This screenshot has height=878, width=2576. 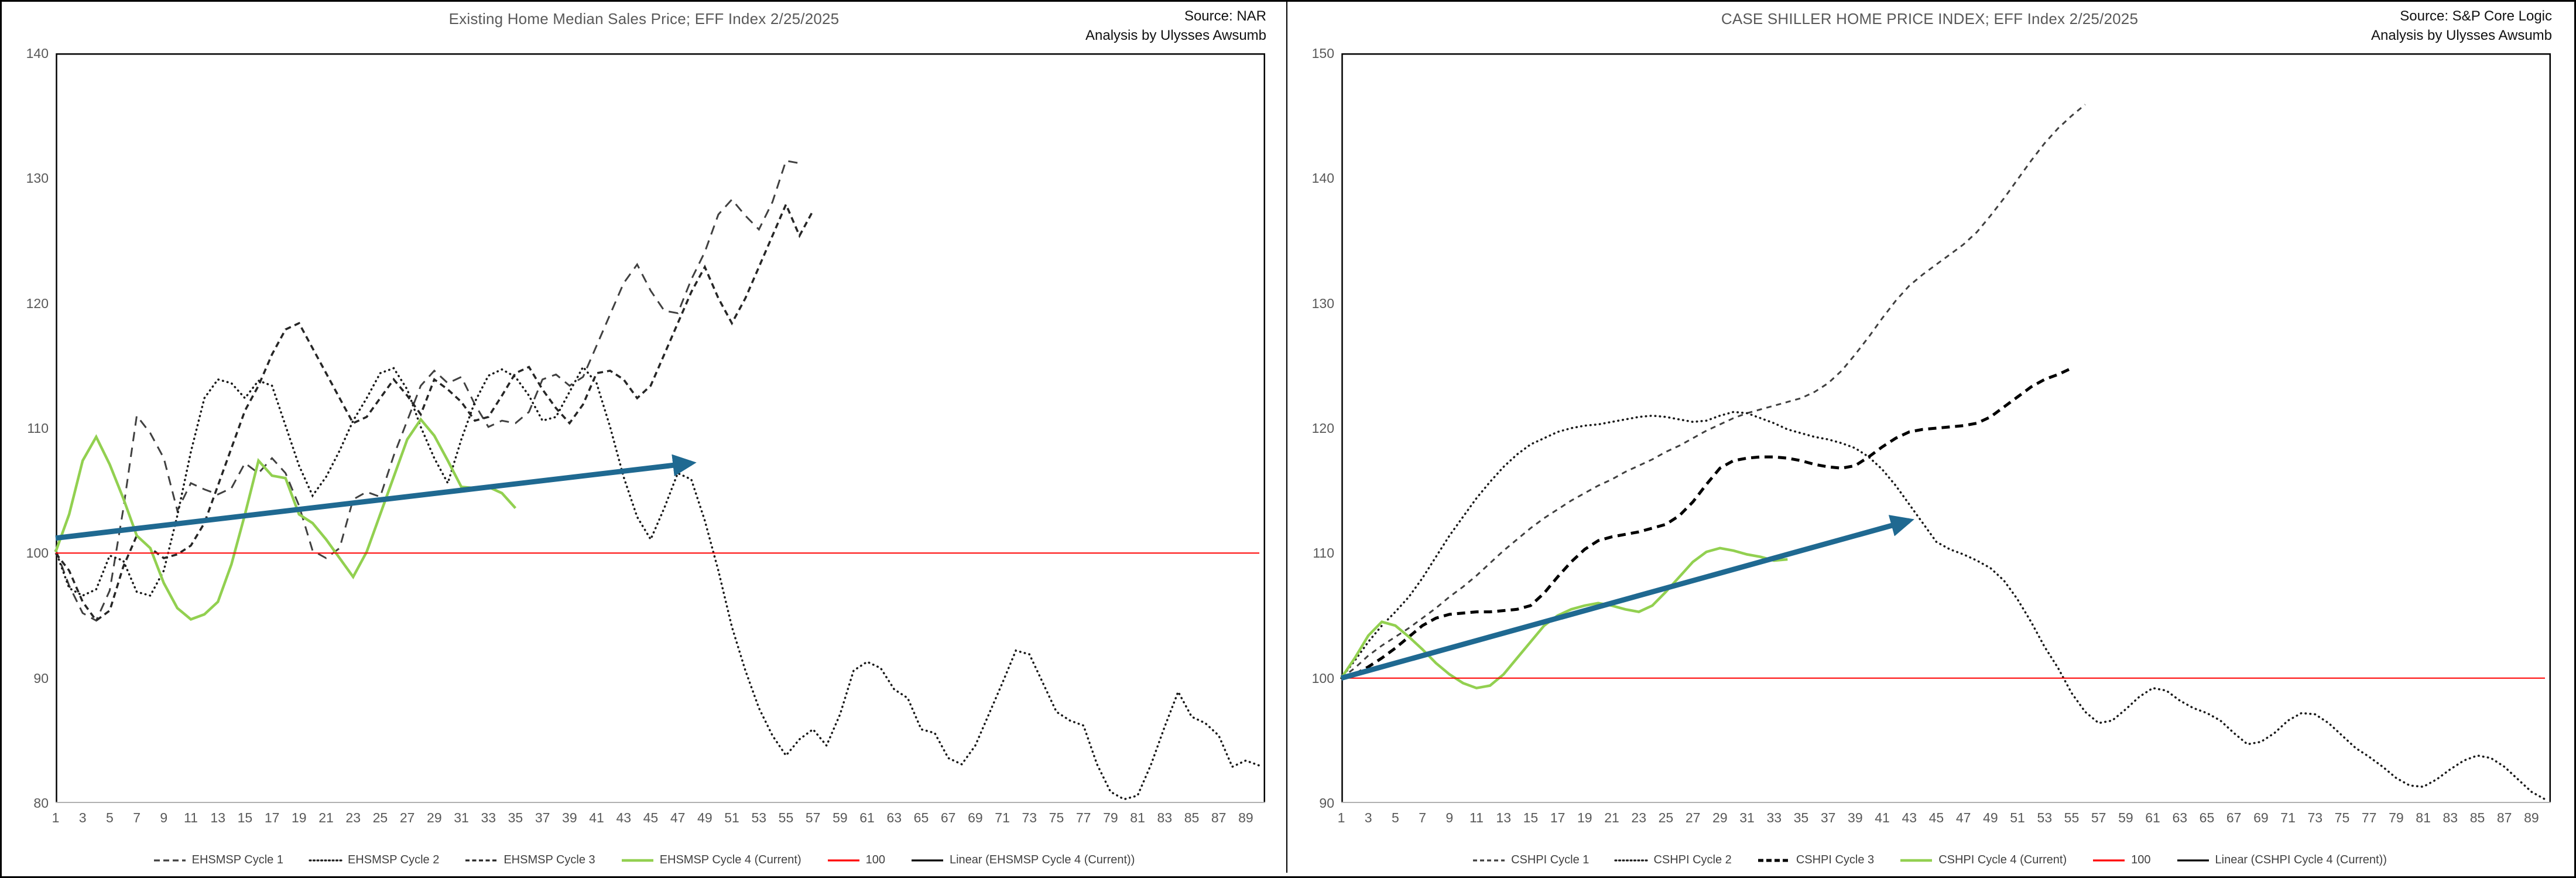 What do you see at coordinates (1990, 817) in the screenshot?
I see `x-tick-label: 49` at bounding box center [1990, 817].